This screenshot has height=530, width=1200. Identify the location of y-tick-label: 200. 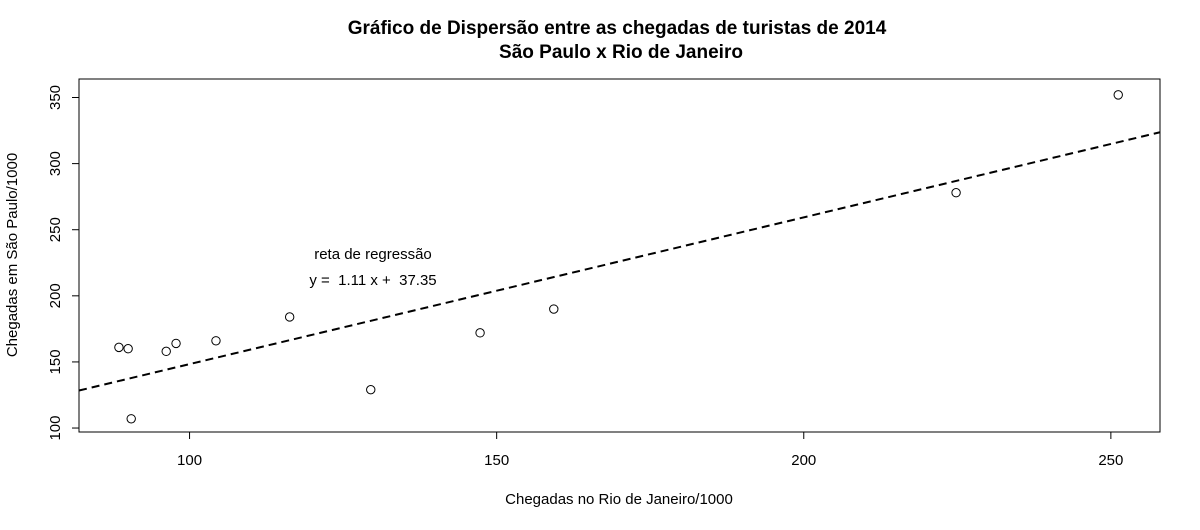
(55, 295).